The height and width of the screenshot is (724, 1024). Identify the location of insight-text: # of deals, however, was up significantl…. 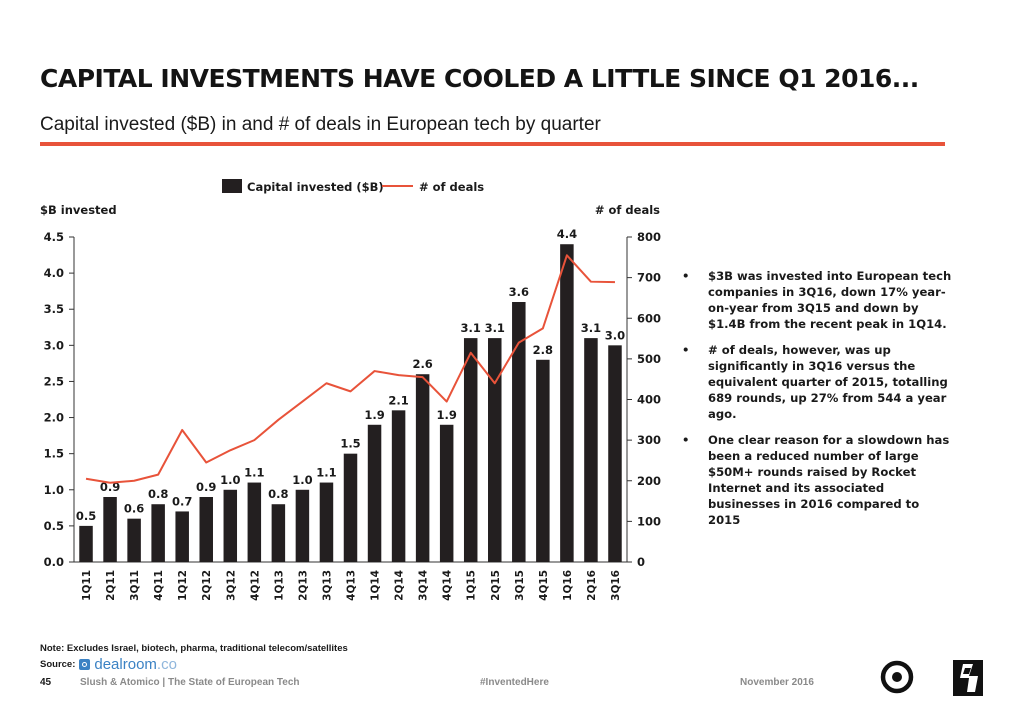
(828, 382).